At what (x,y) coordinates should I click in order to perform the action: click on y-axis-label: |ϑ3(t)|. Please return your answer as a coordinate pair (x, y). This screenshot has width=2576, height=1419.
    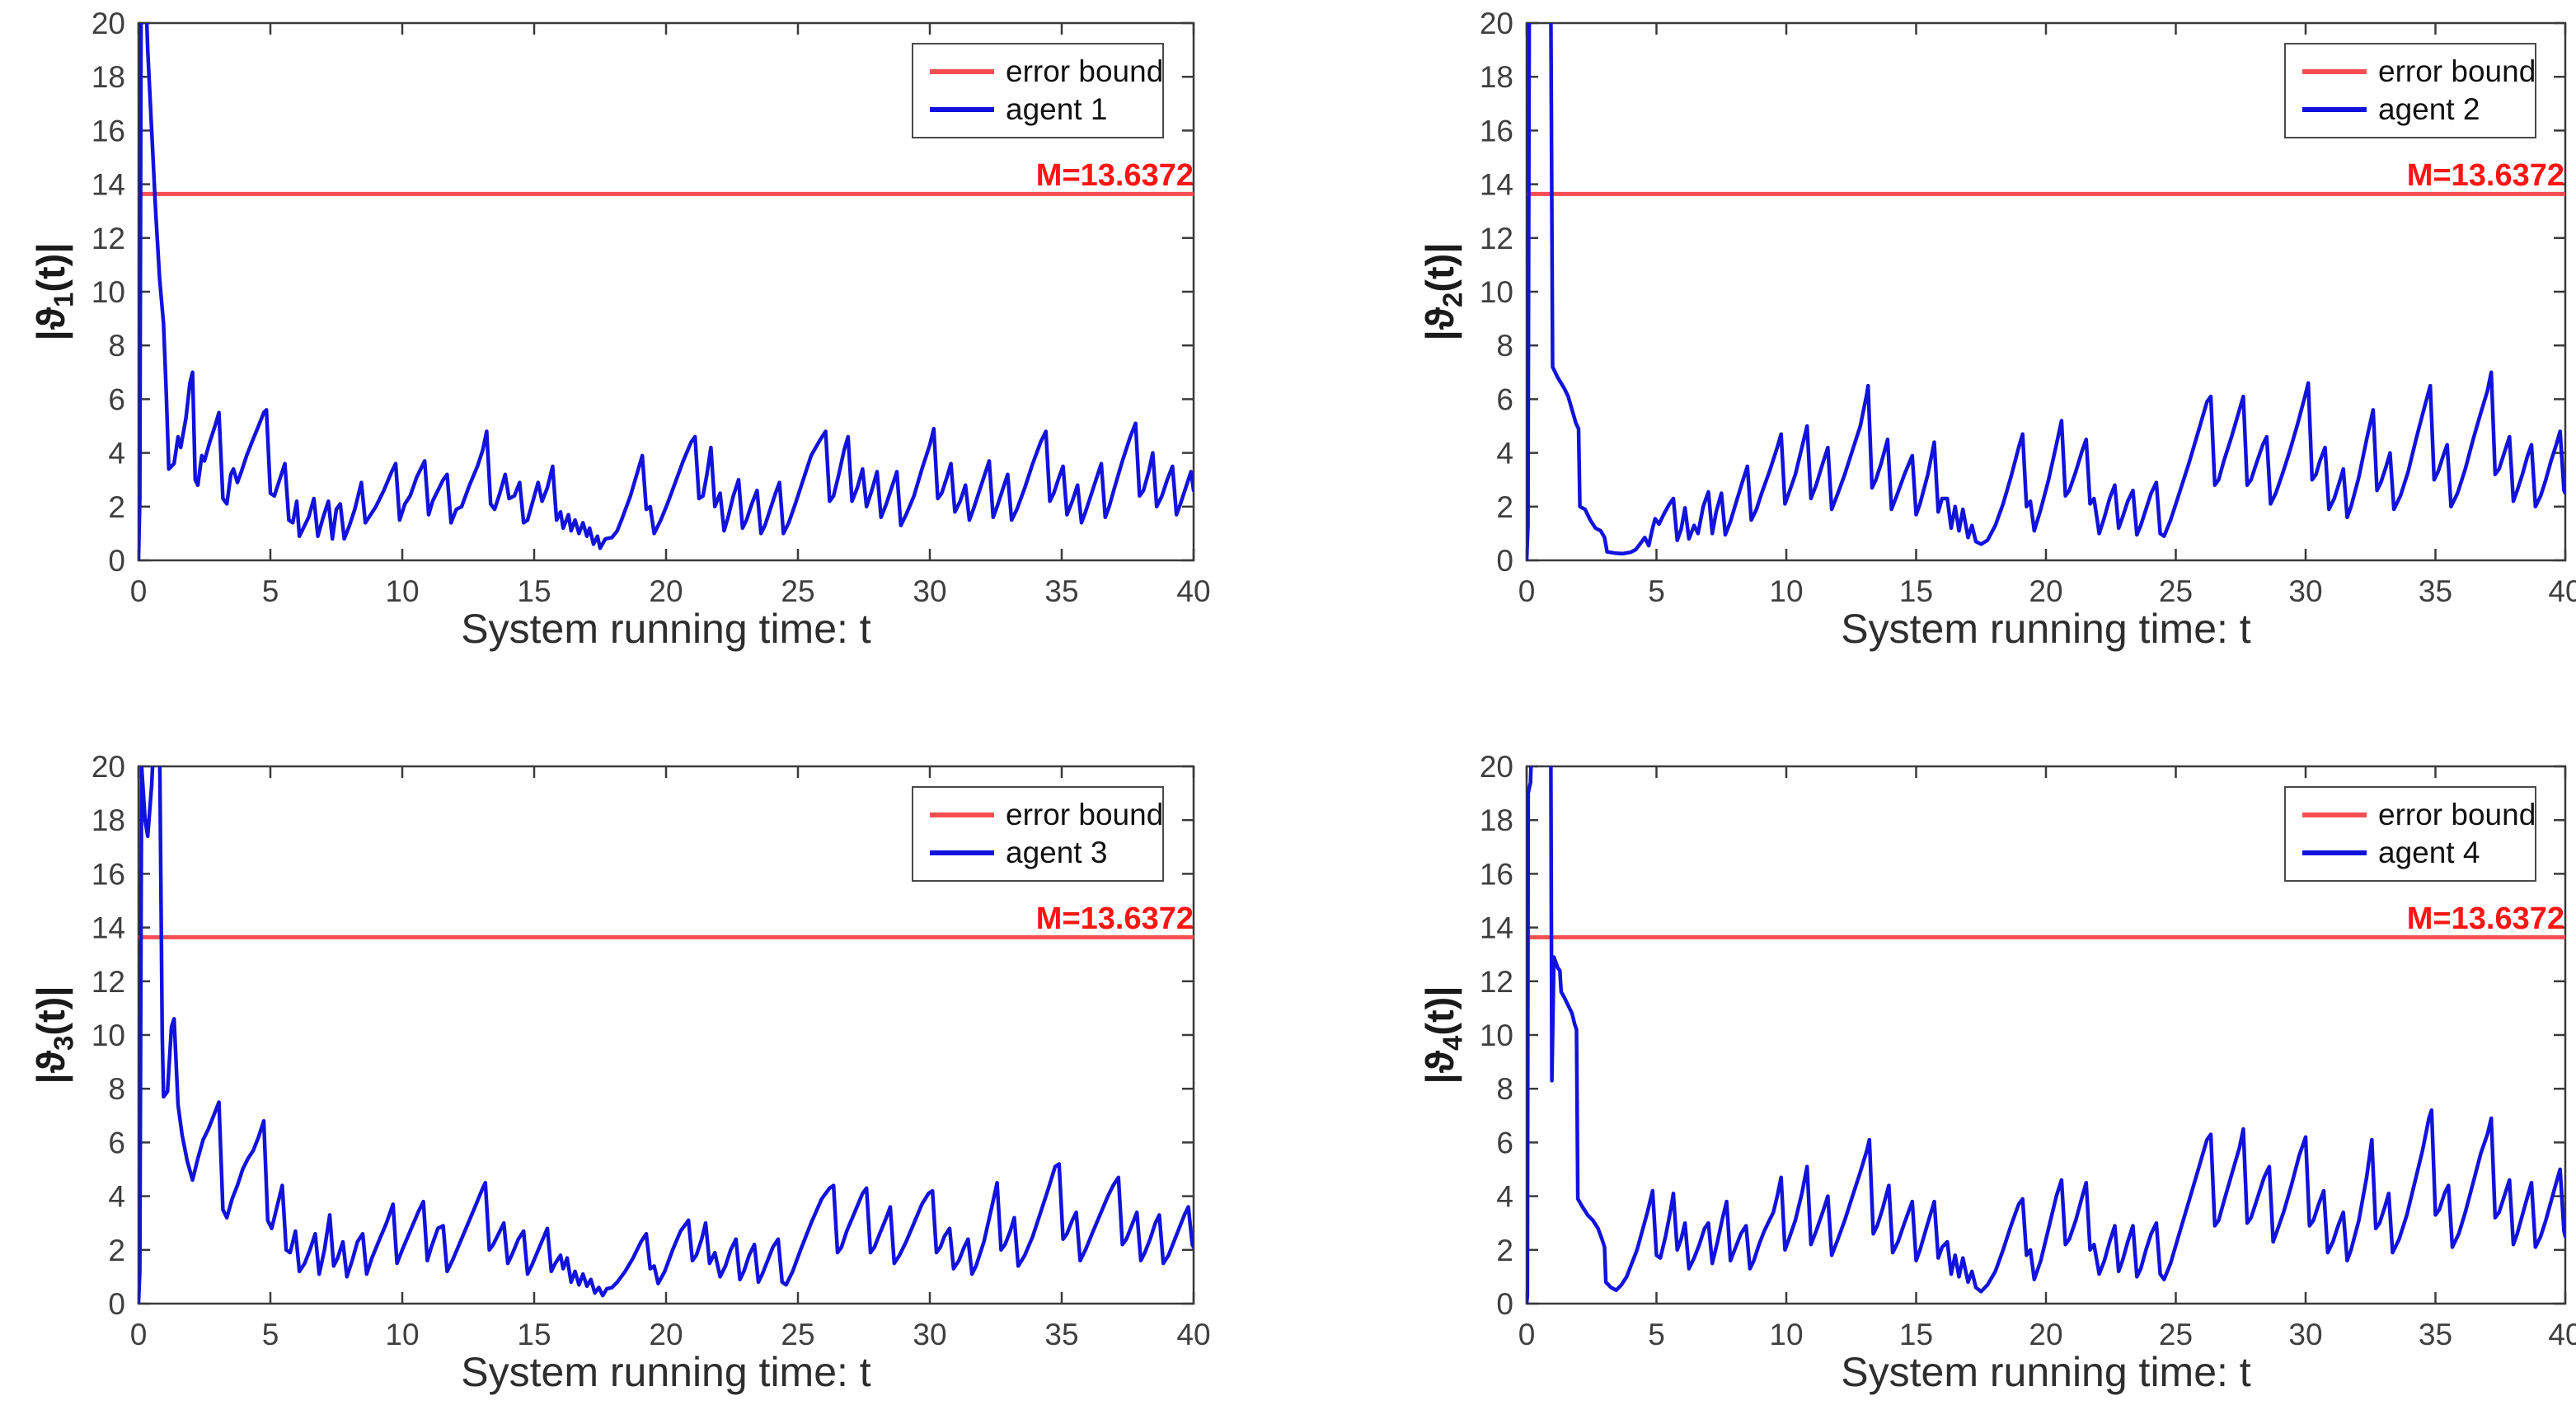
    Looking at the image, I should click on (54, 1035).